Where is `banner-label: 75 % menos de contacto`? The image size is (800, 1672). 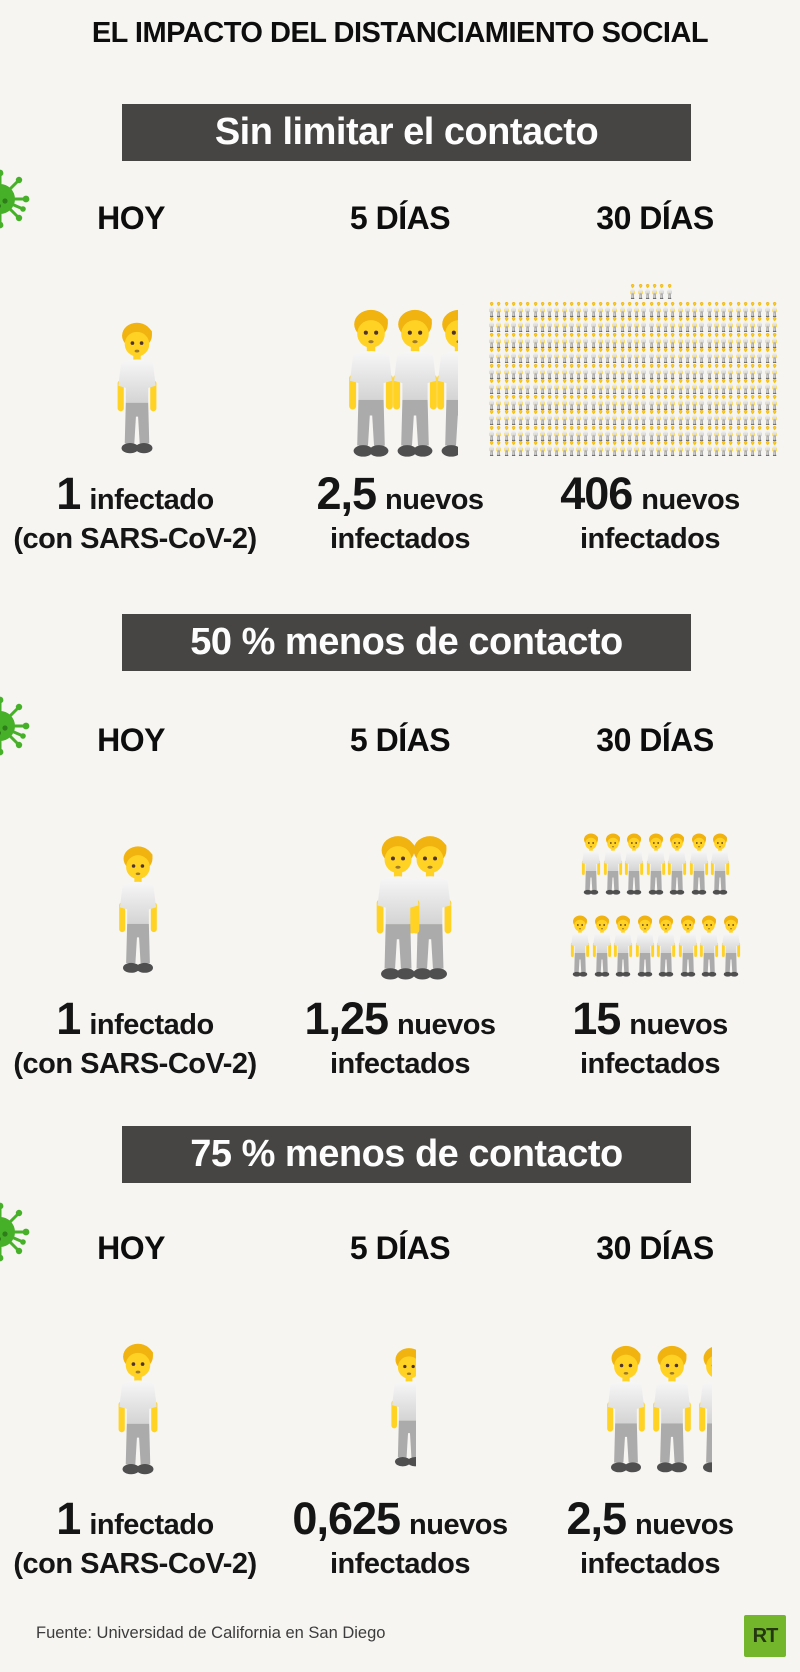 banner-label: 75 % menos de contacto is located at coordinates (406, 1154).